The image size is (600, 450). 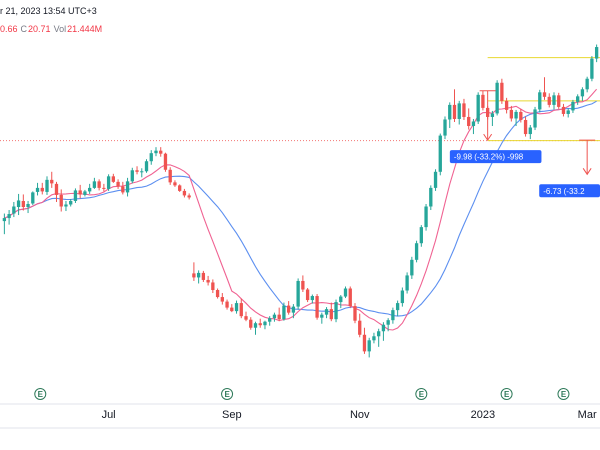 I want to click on x-tick-label: Mar, so click(x=587, y=415).